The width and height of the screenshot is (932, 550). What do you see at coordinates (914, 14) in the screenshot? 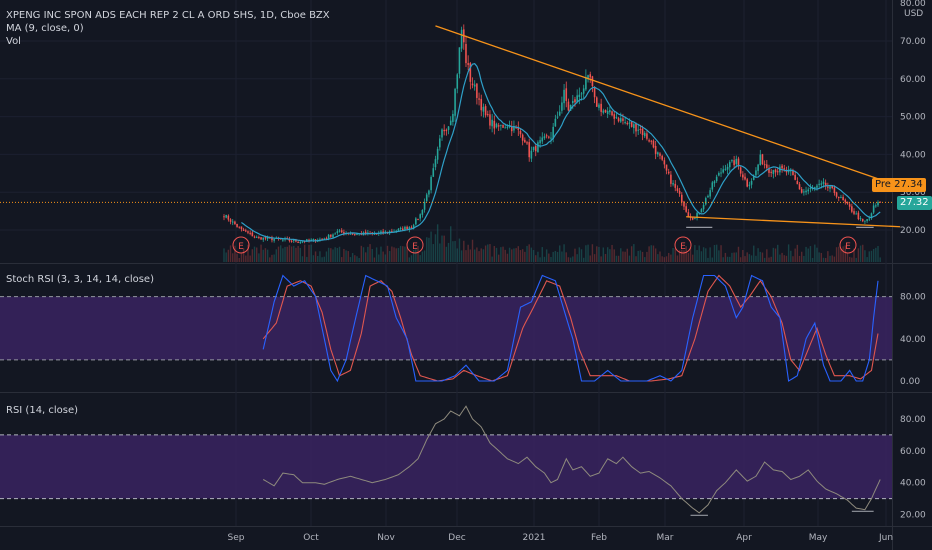
I see `currency-label: USD` at bounding box center [914, 14].